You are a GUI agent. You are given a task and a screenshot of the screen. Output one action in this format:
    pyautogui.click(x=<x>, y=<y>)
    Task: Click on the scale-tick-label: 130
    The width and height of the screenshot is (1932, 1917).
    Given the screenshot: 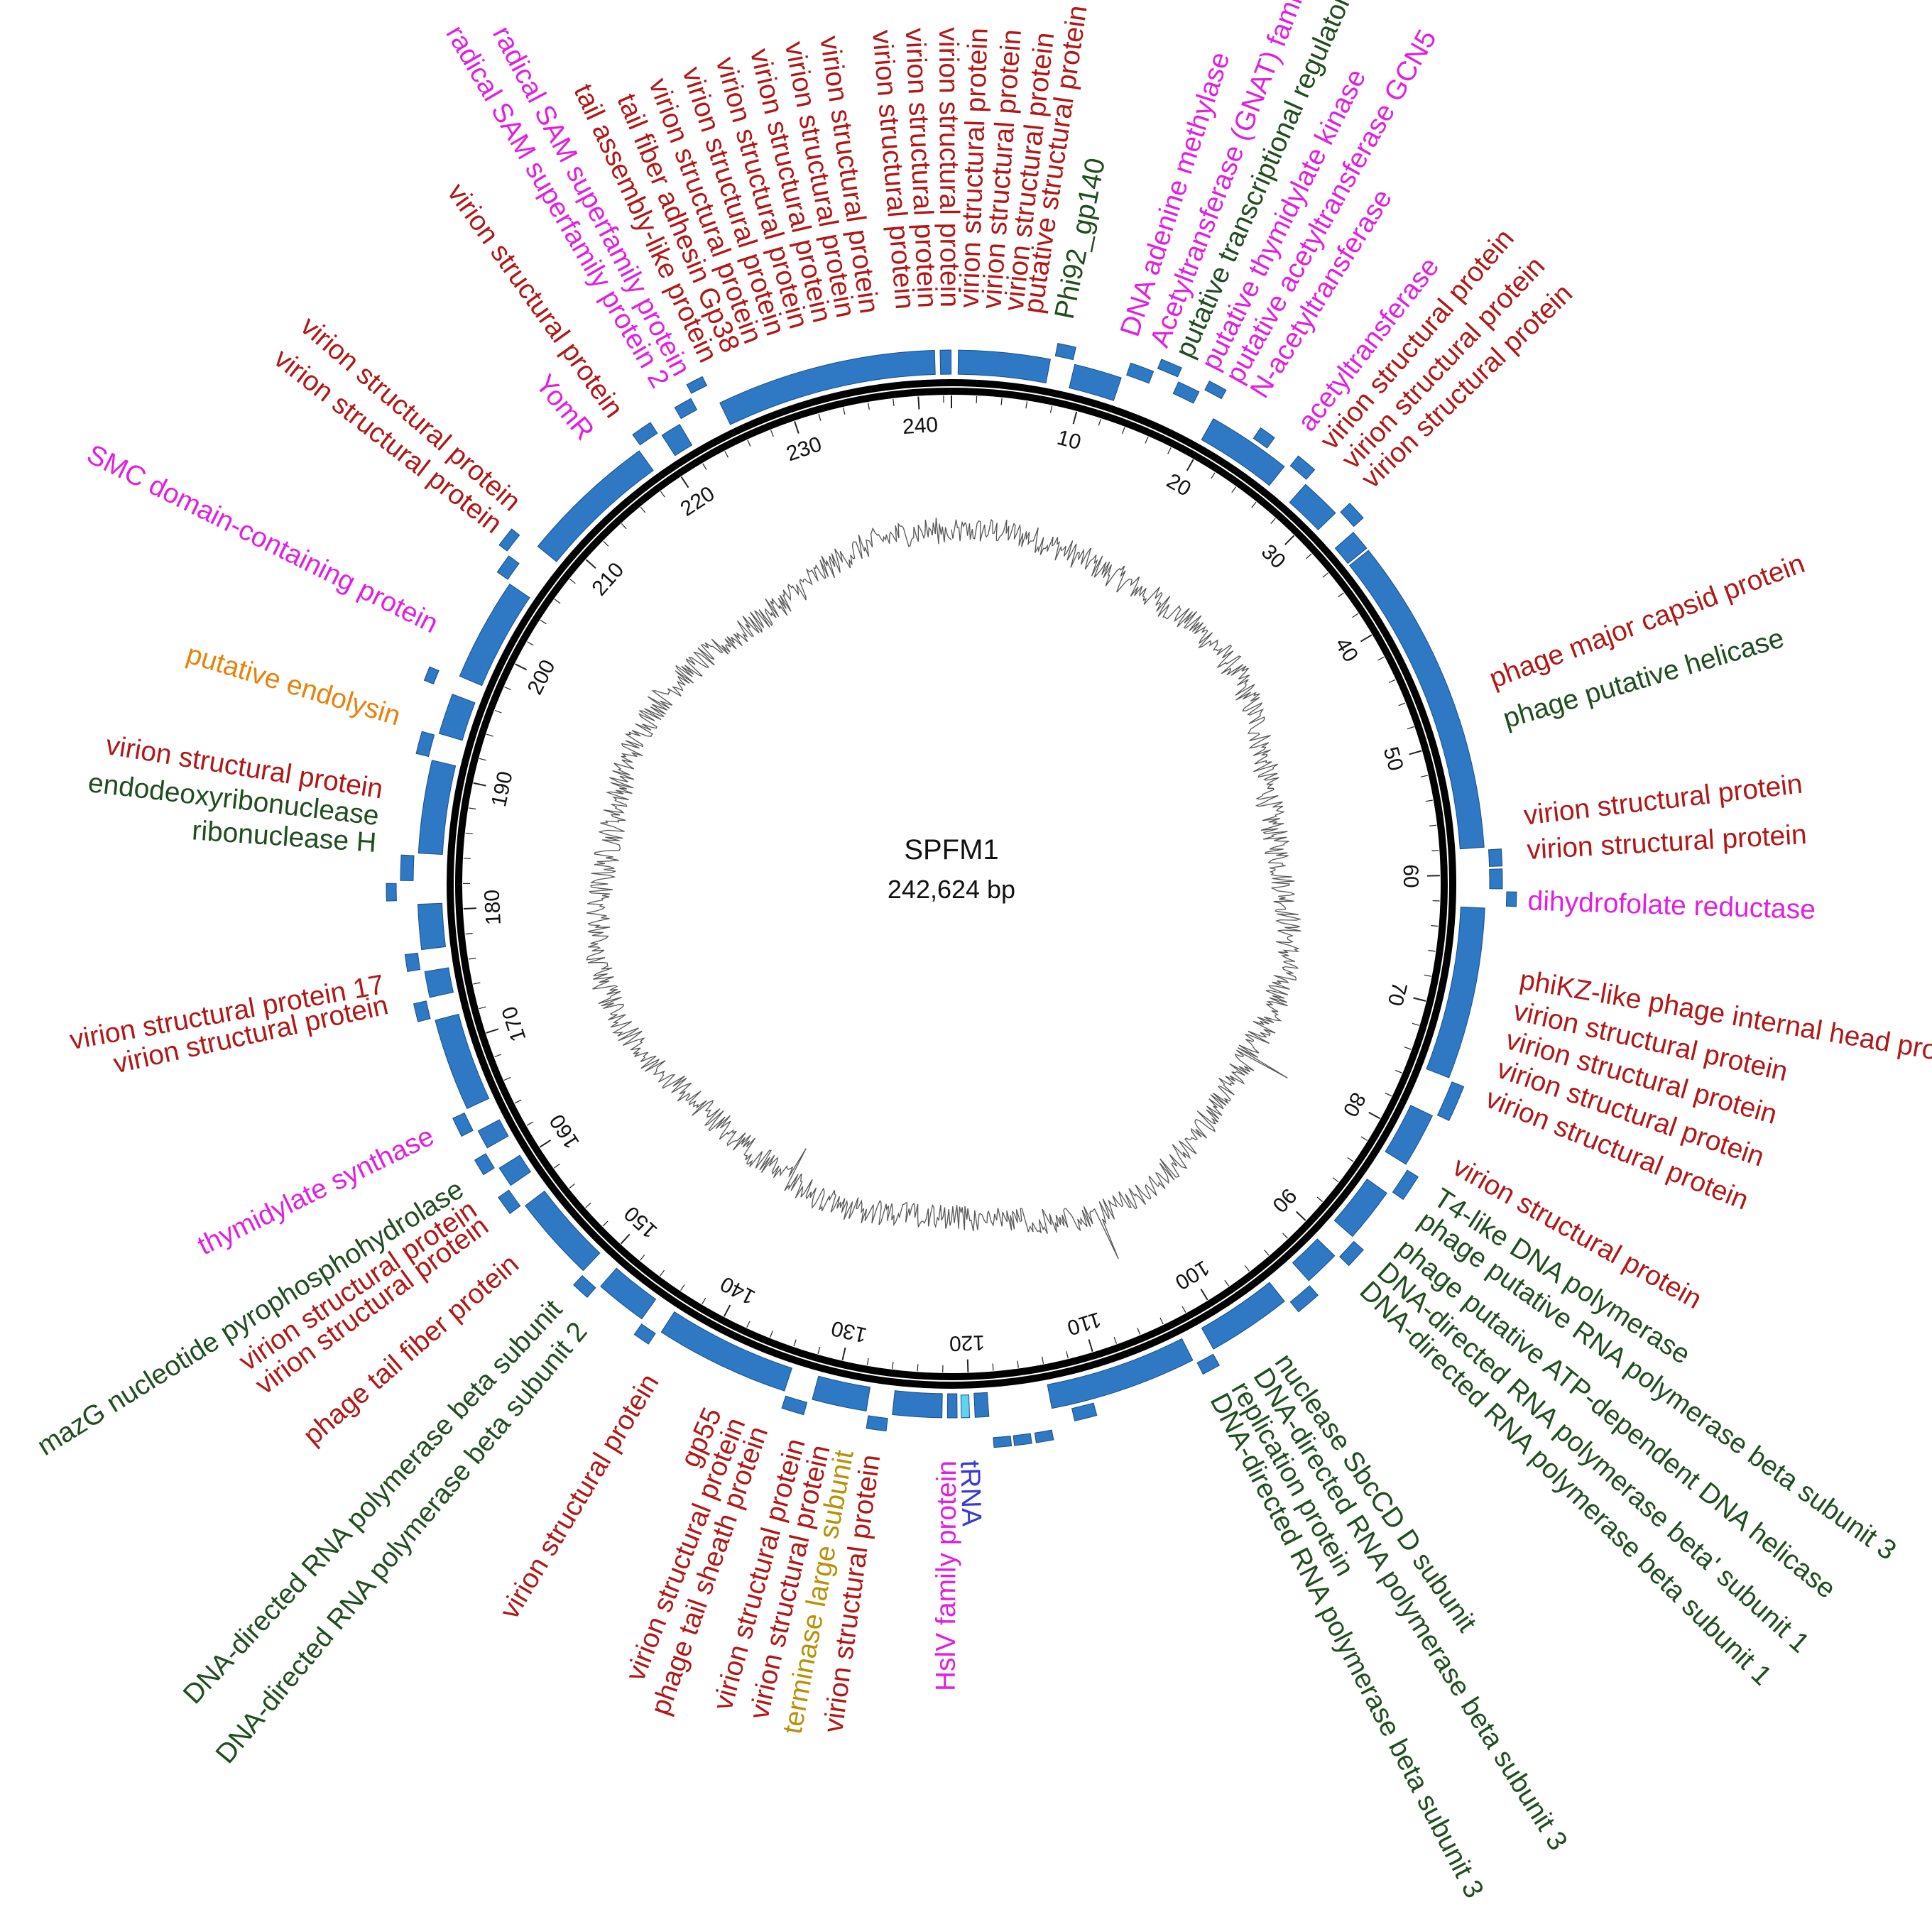 What is the action you would take?
    pyautogui.click(x=849, y=1331)
    